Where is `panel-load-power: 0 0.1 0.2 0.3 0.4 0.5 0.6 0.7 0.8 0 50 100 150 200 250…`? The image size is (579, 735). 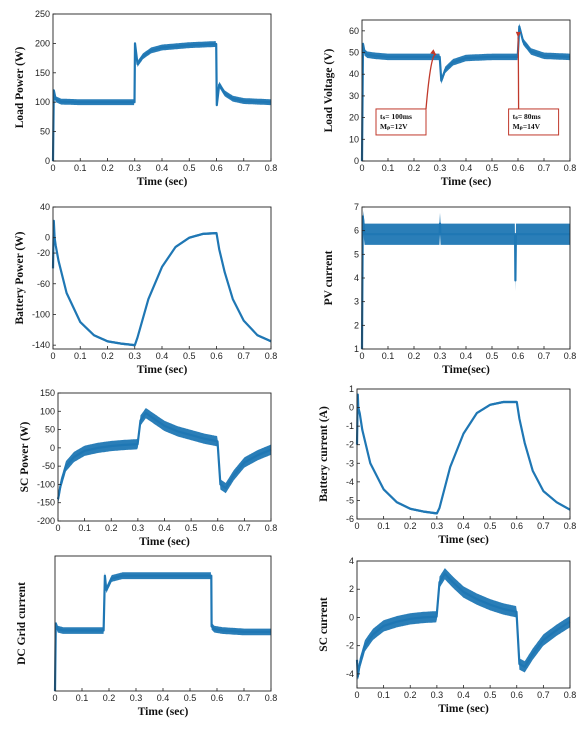 panel-load-power: 0 0.1 0.2 0.3 0.4 0.5 0.6 0.7 0.8 0 50 100 150 200 250… is located at coordinates (145, 98).